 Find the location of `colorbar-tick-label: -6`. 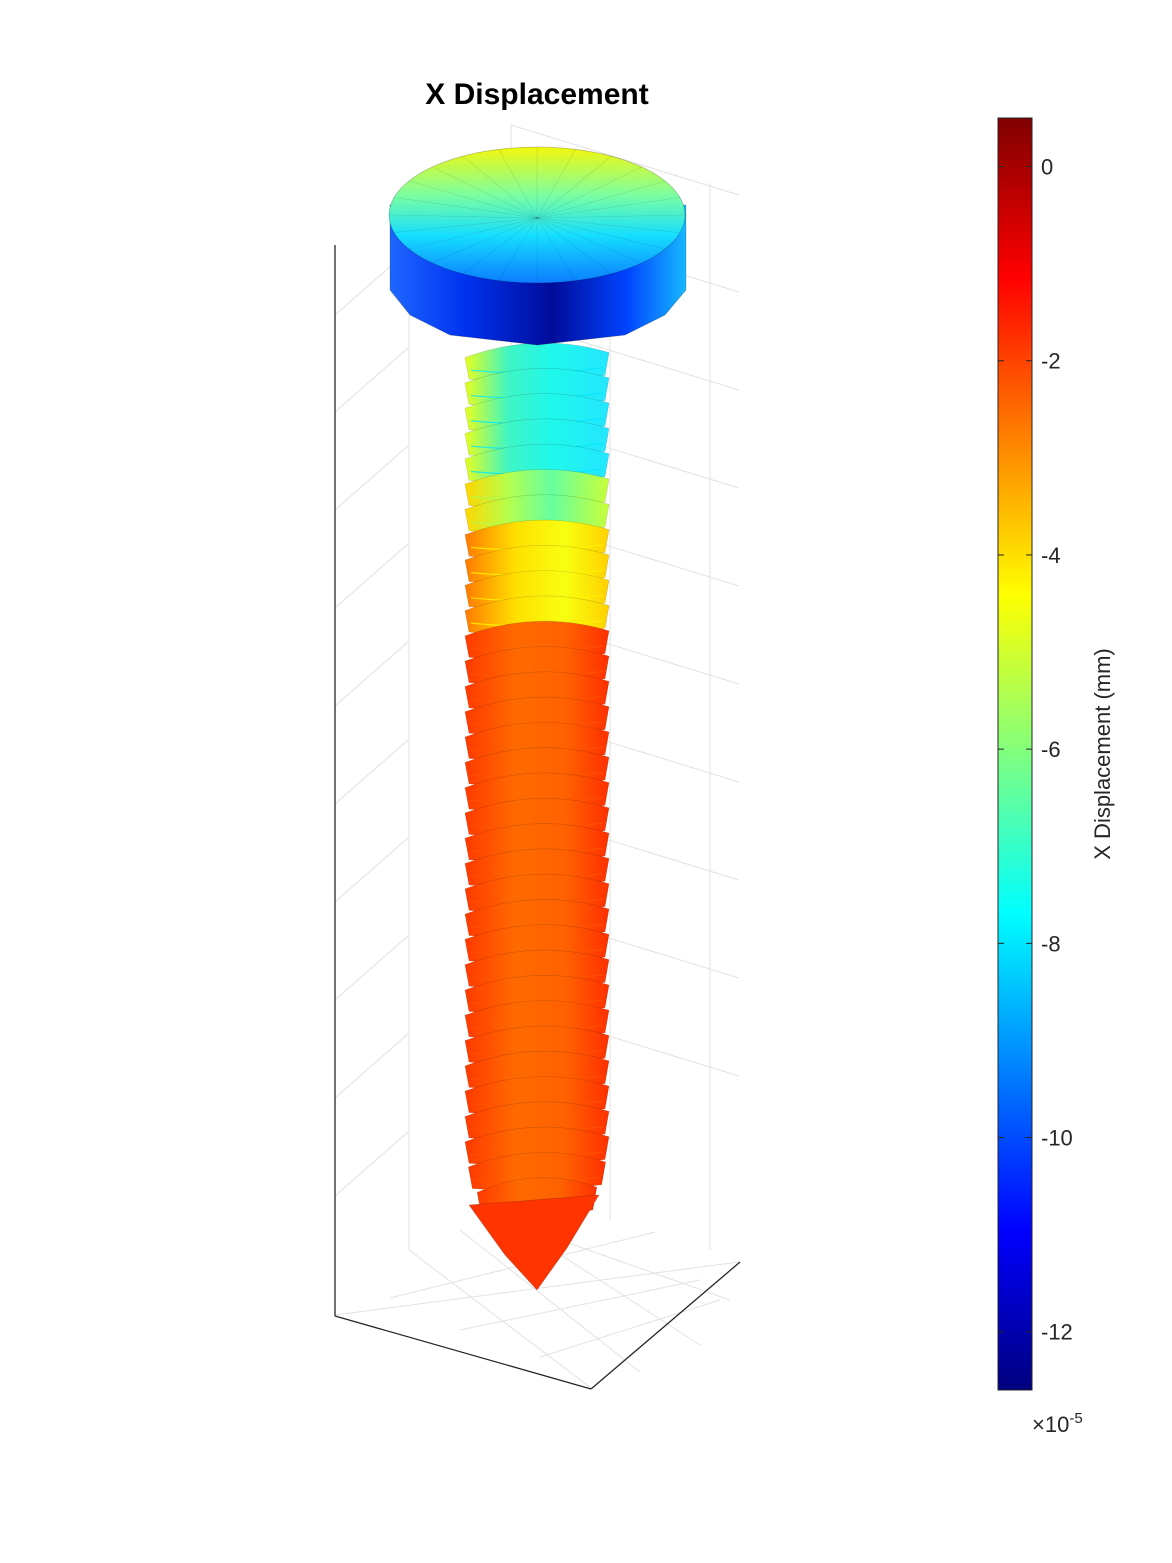

colorbar-tick-label: -6 is located at coordinates (1051, 749).